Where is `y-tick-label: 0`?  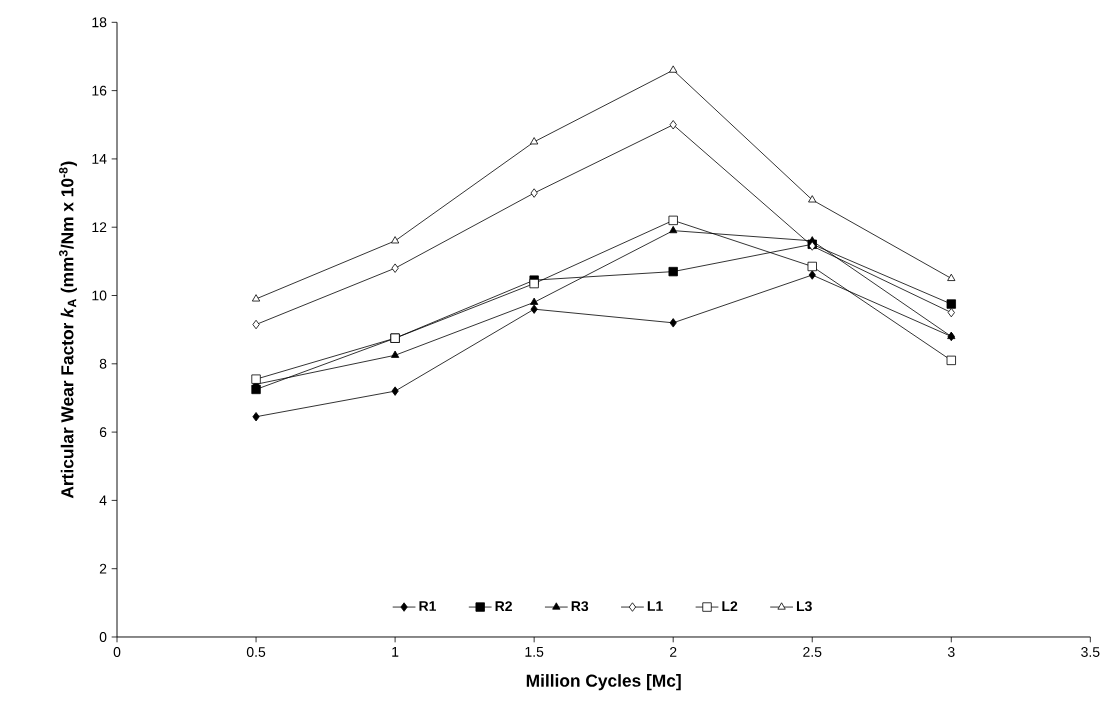
y-tick-label: 0 is located at coordinates (103, 637).